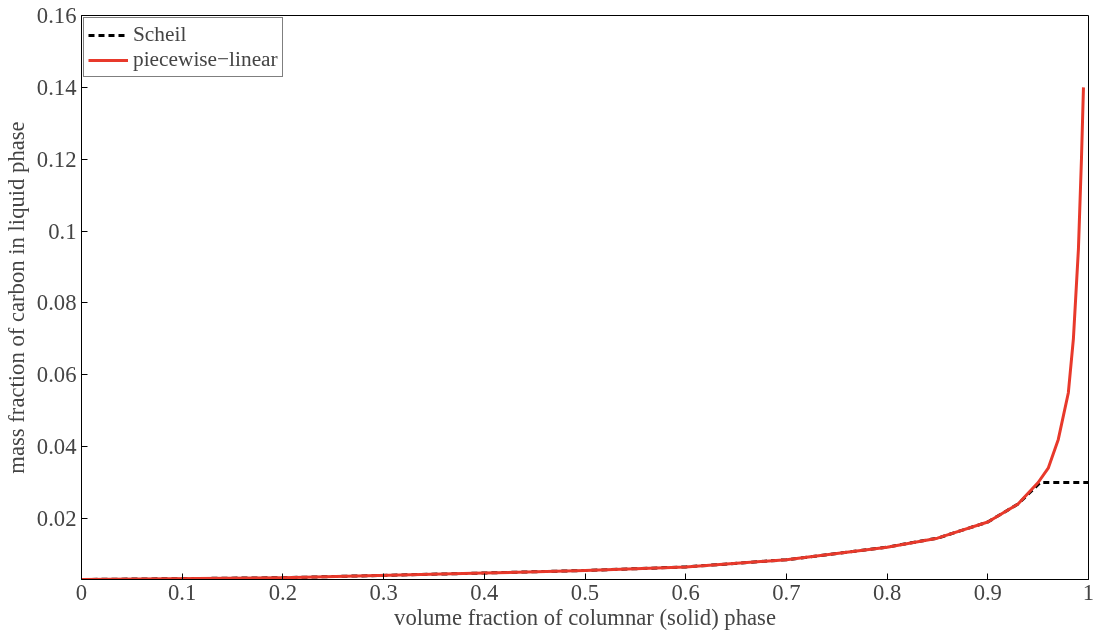 This screenshot has width=1104, height=637. Describe the element at coordinates (685, 592) in the screenshot. I see `x-tick-label: 0.6` at that location.